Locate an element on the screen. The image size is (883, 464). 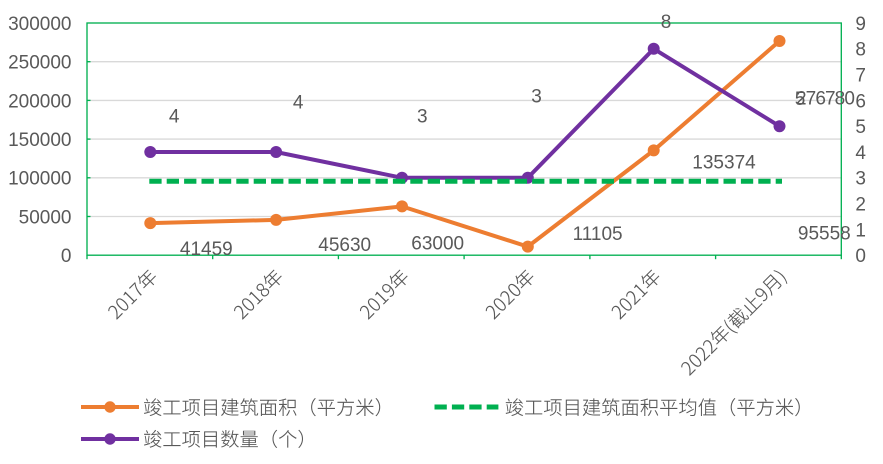
svg-text: 2 is located at coordinates (860, 205).